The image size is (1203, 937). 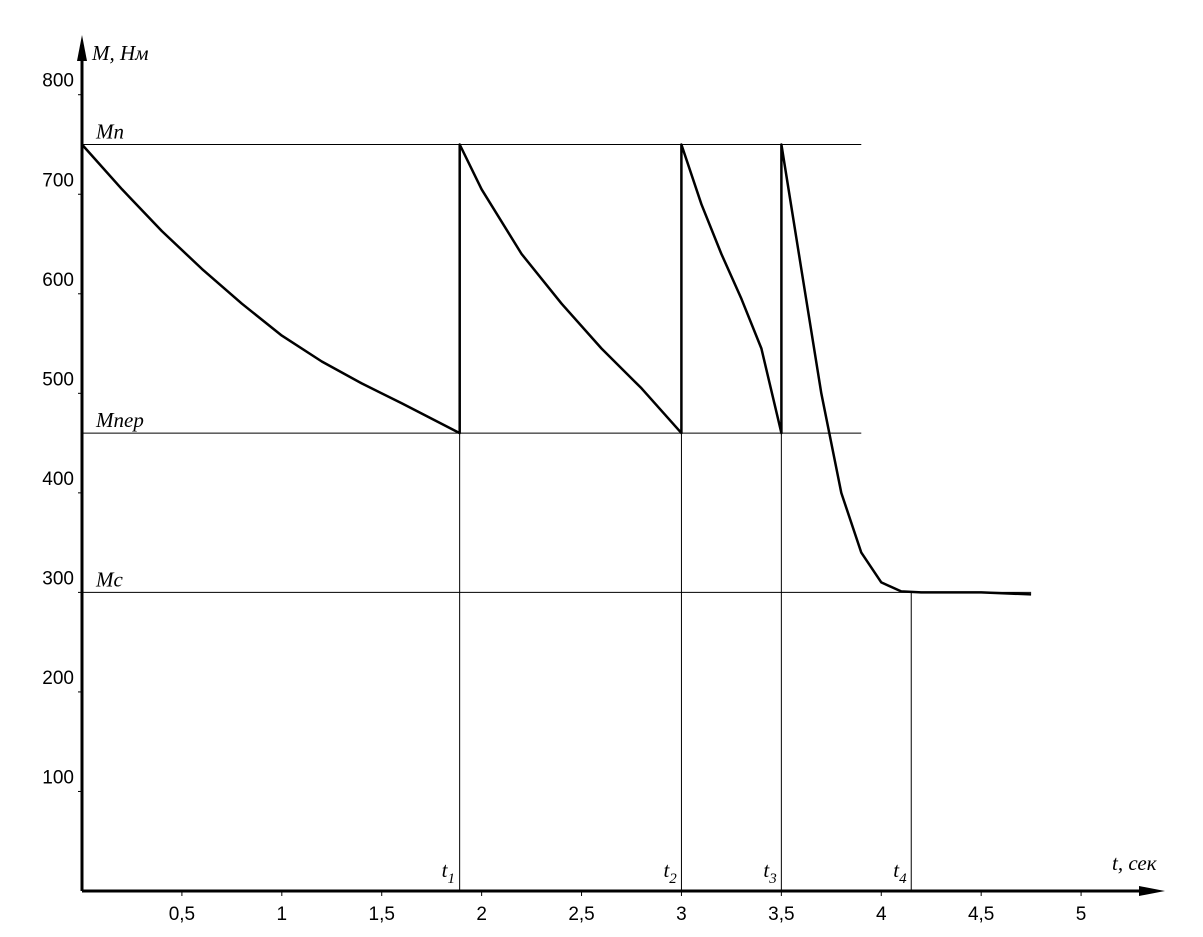 What do you see at coordinates (382, 914) in the screenshot?
I see `x-tick-label: 1,5` at bounding box center [382, 914].